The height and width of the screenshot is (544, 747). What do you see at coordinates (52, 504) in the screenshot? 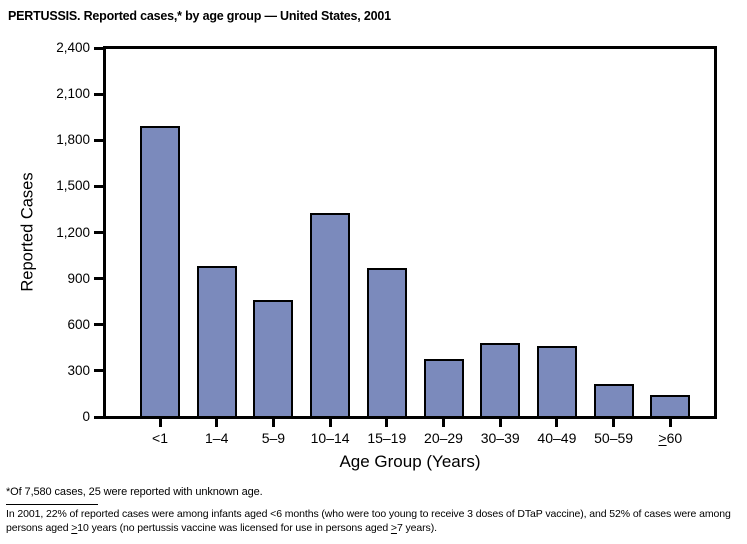
I see `footnote-divider` at bounding box center [52, 504].